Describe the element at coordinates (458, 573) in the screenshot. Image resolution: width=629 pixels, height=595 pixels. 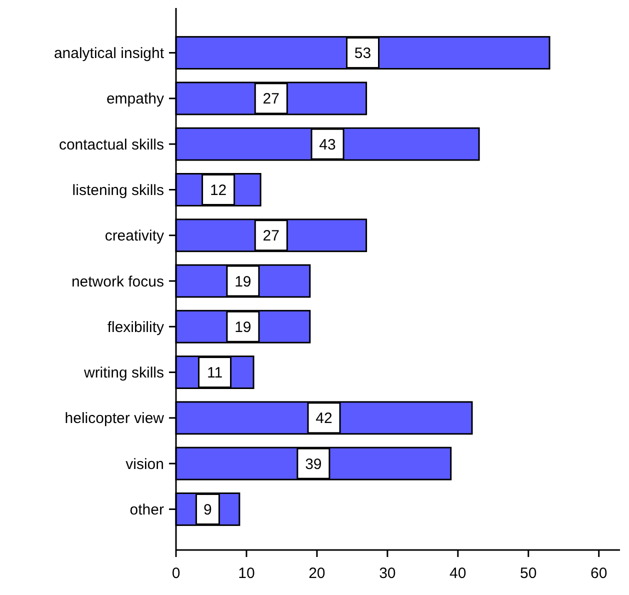
I see `x-tick-label: 40` at that location.